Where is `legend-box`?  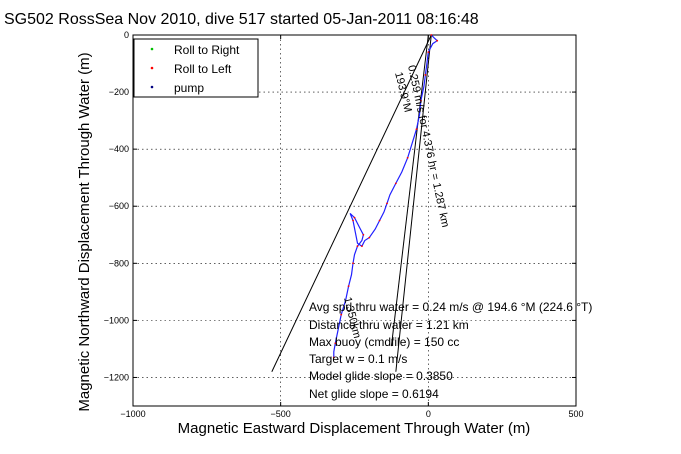 legend-box is located at coordinates (196, 68).